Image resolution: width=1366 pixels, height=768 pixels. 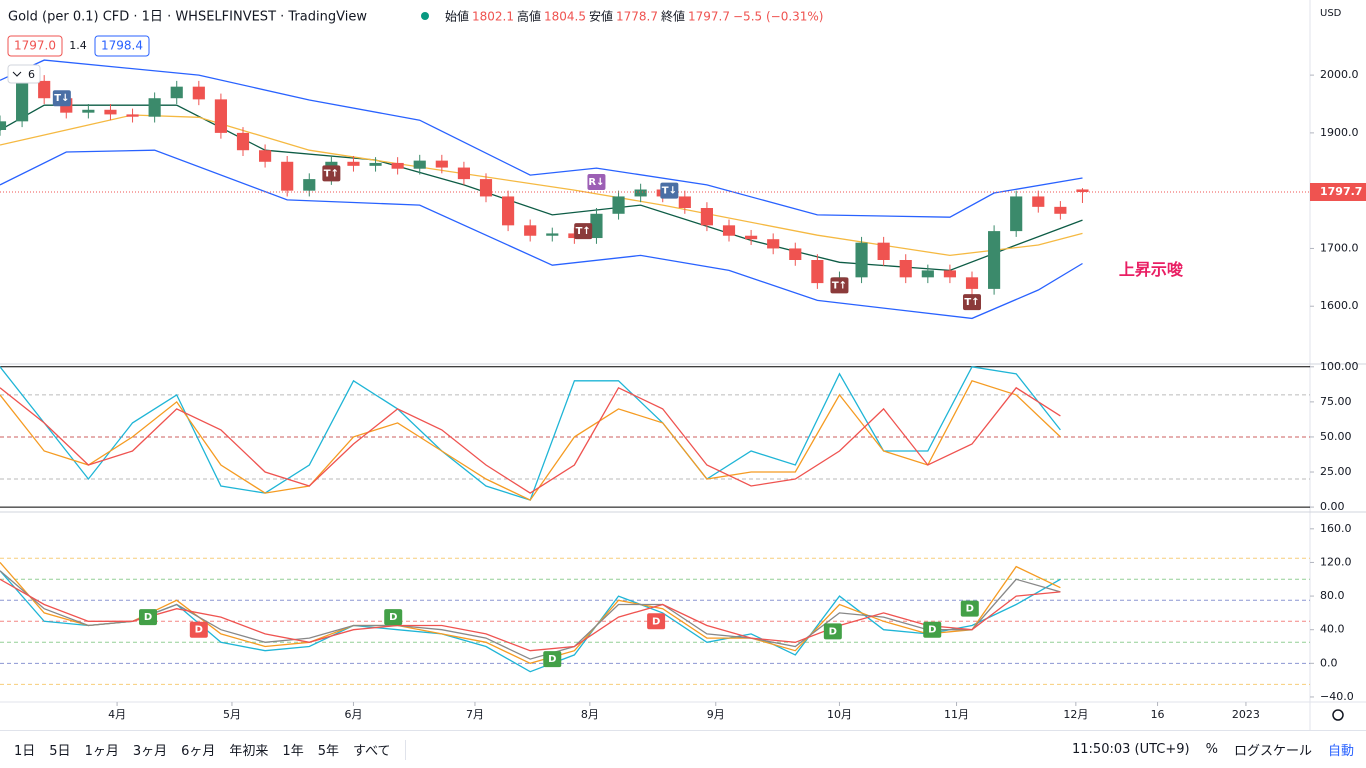 I want to click on x-tick-label: 8月, so click(x=590, y=714).